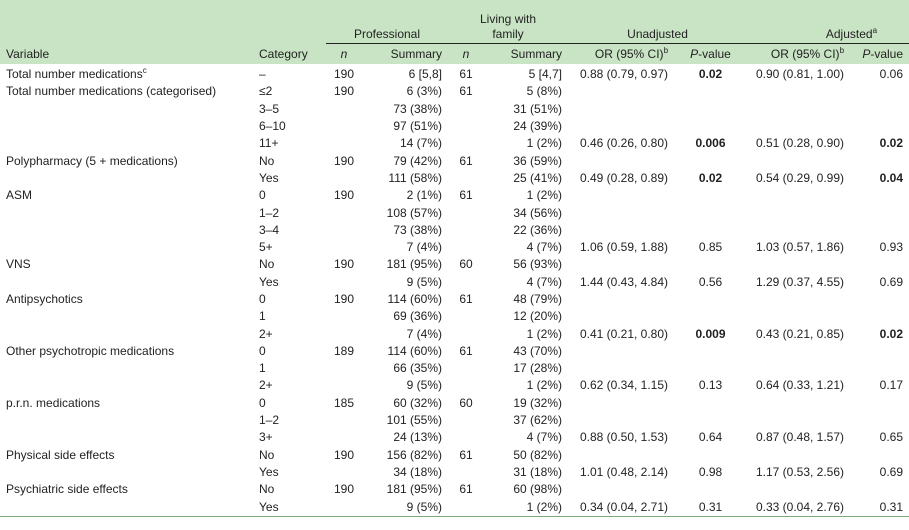 The width and height of the screenshot is (909, 530). Describe the element at coordinates (621, 507) in the screenshot. I see `cell-or-unadjusted: 0.34 (0.04, 2.71)` at that location.